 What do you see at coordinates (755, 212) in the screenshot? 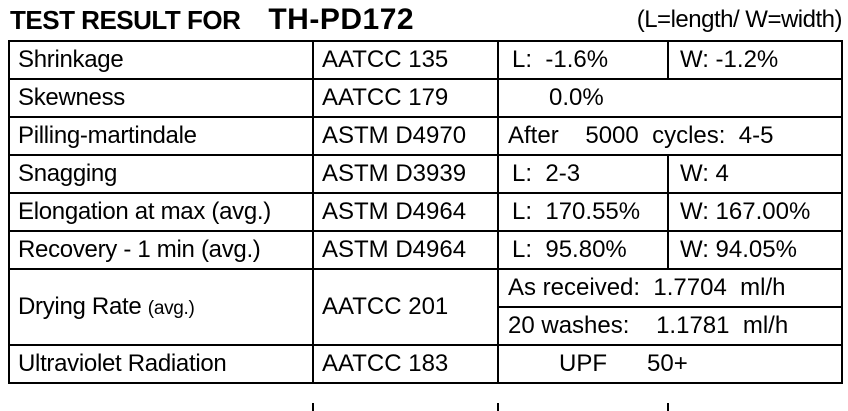
I see `width-value-cell: W: 167.00%` at bounding box center [755, 212].